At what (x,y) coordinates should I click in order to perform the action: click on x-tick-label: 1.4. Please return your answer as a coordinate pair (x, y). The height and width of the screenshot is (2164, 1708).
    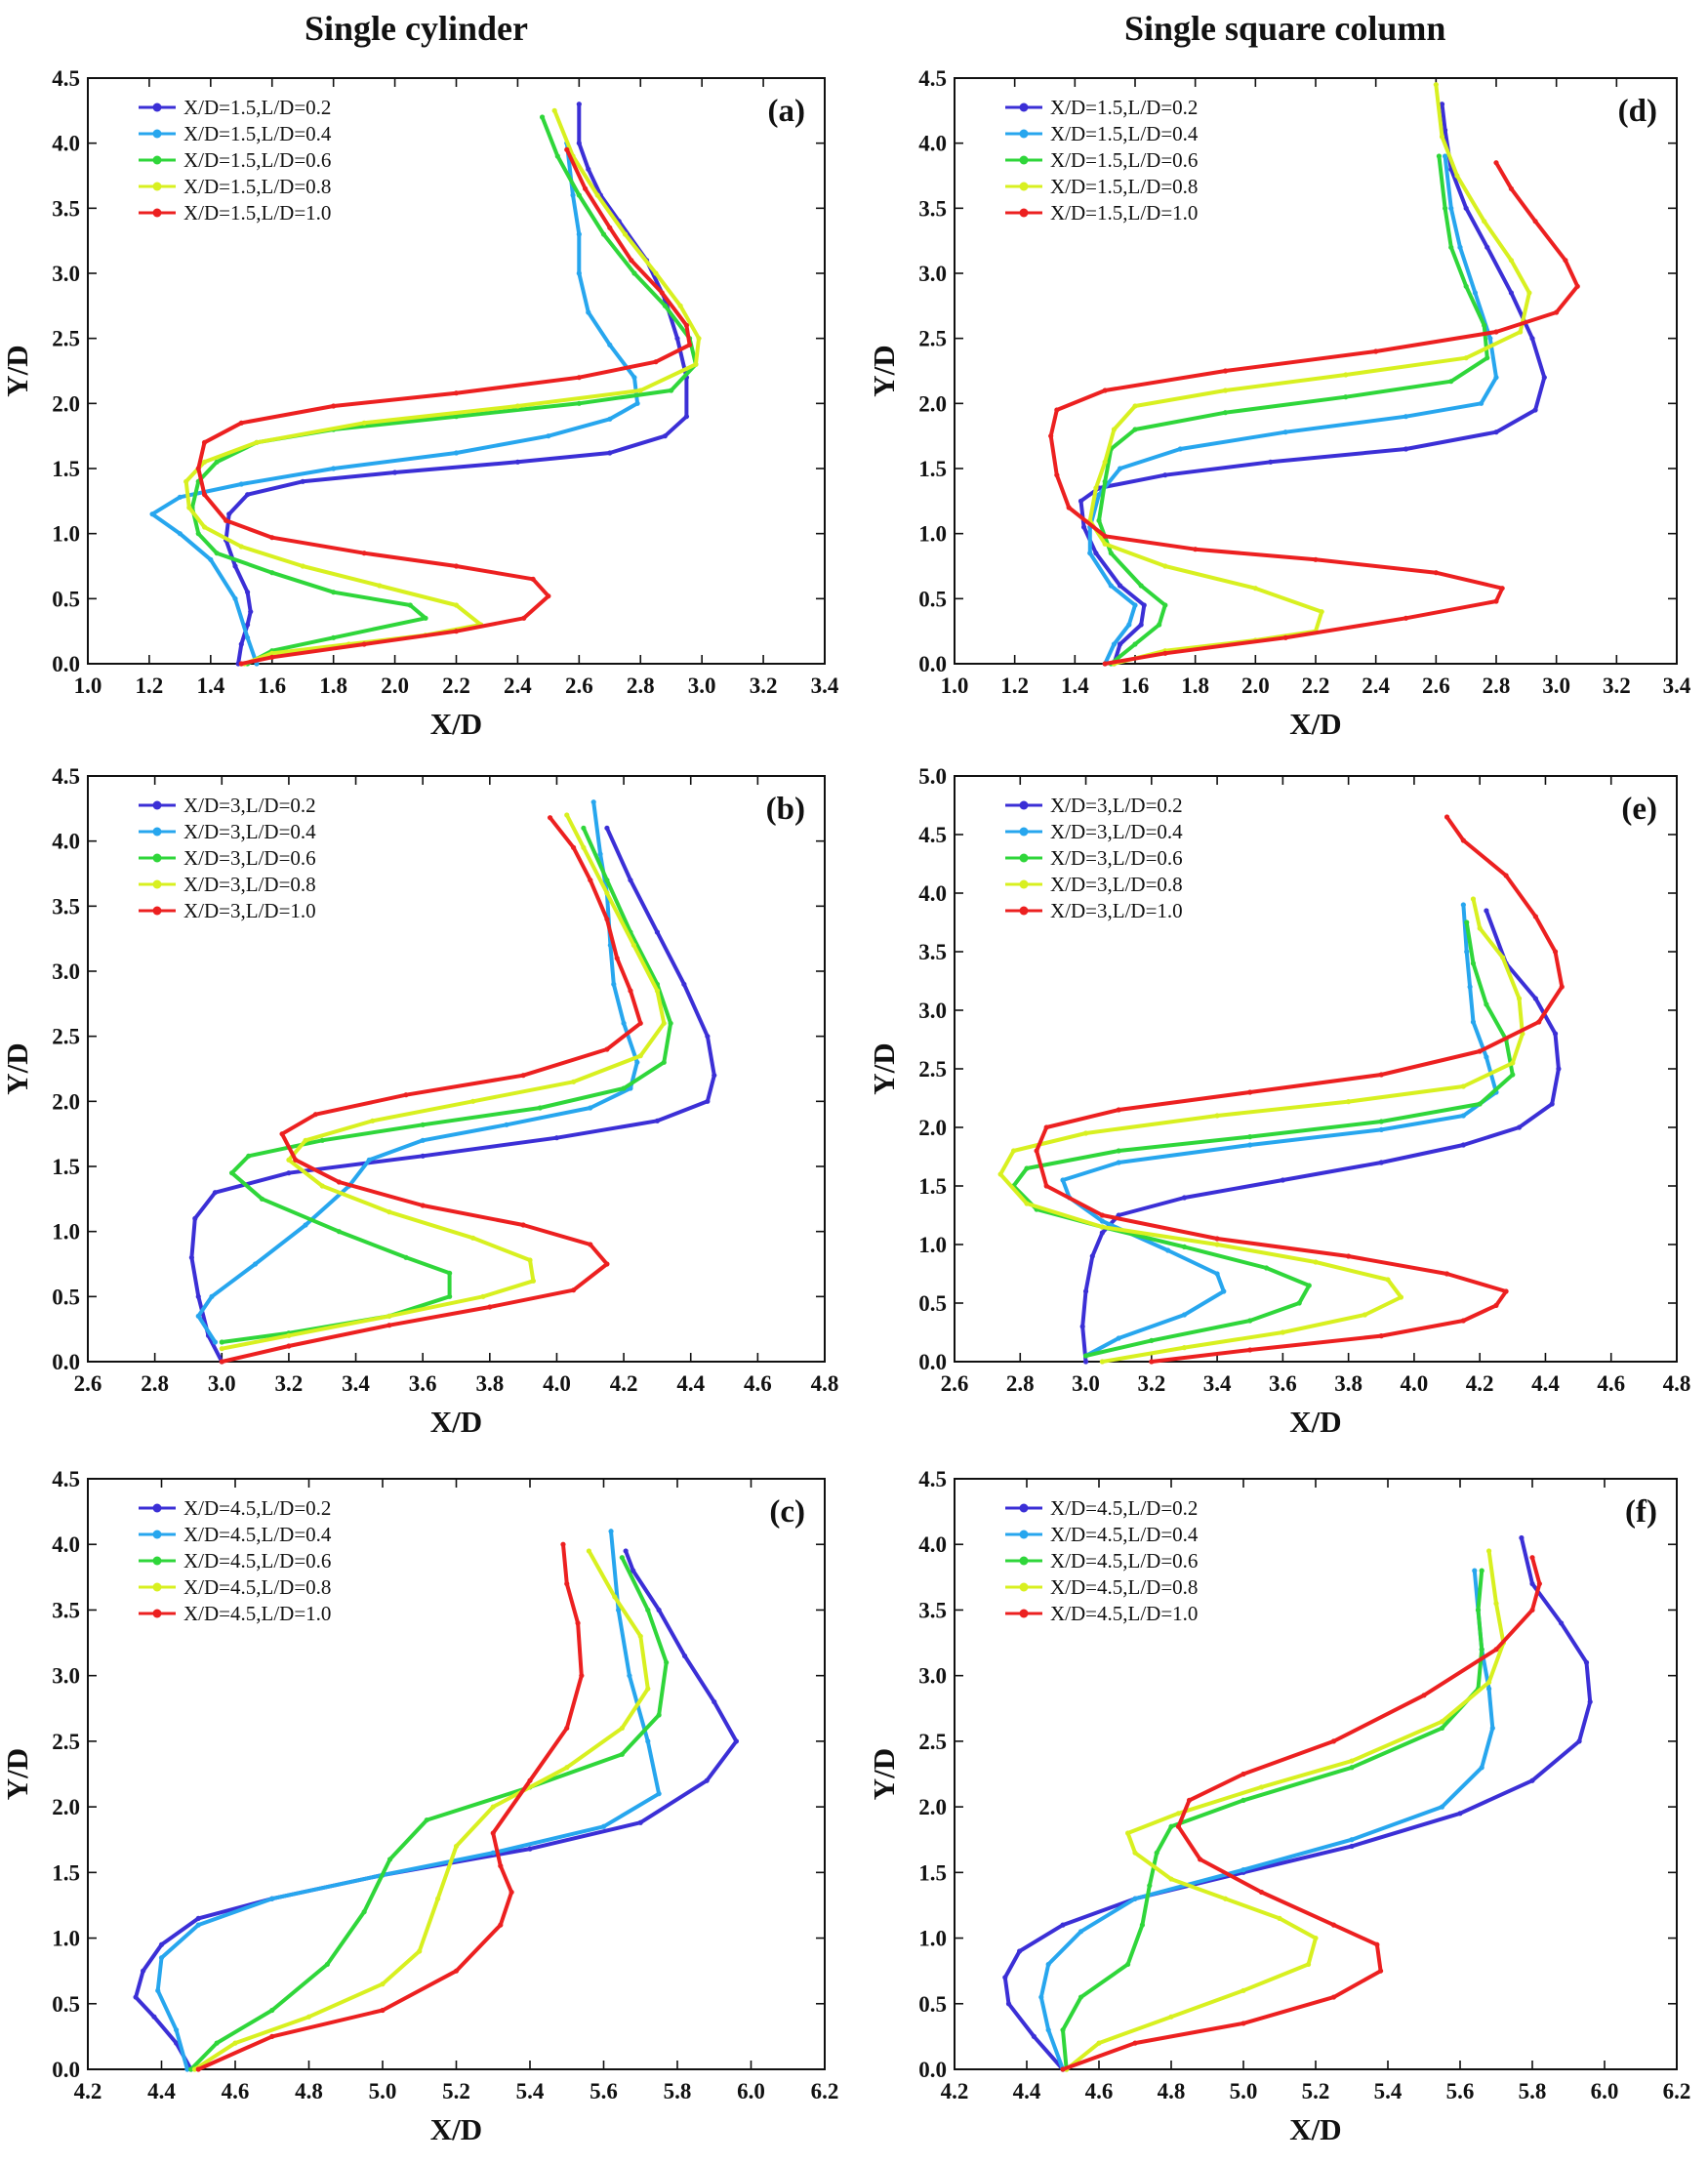
    Looking at the image, I should click on (210, 686).